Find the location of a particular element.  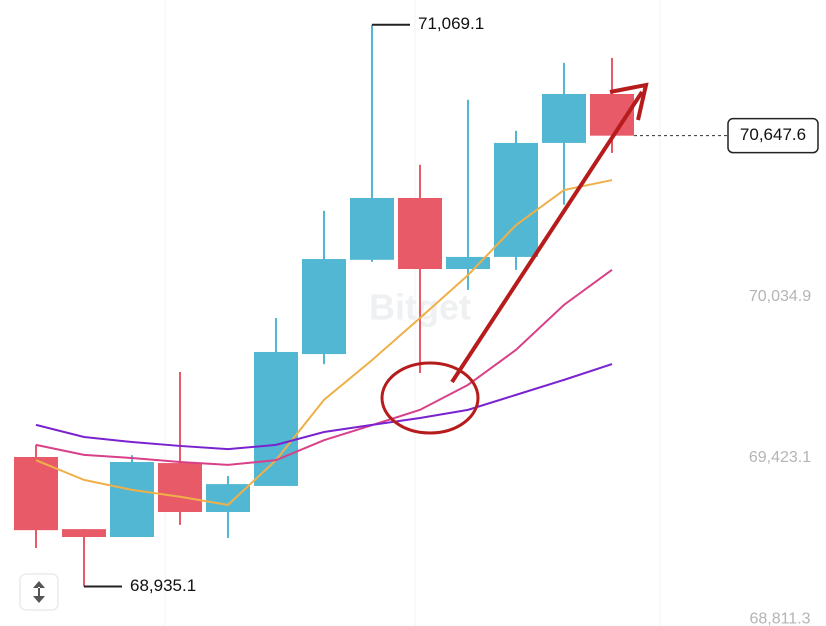

arrow-head is located at coordinates (629, 101).